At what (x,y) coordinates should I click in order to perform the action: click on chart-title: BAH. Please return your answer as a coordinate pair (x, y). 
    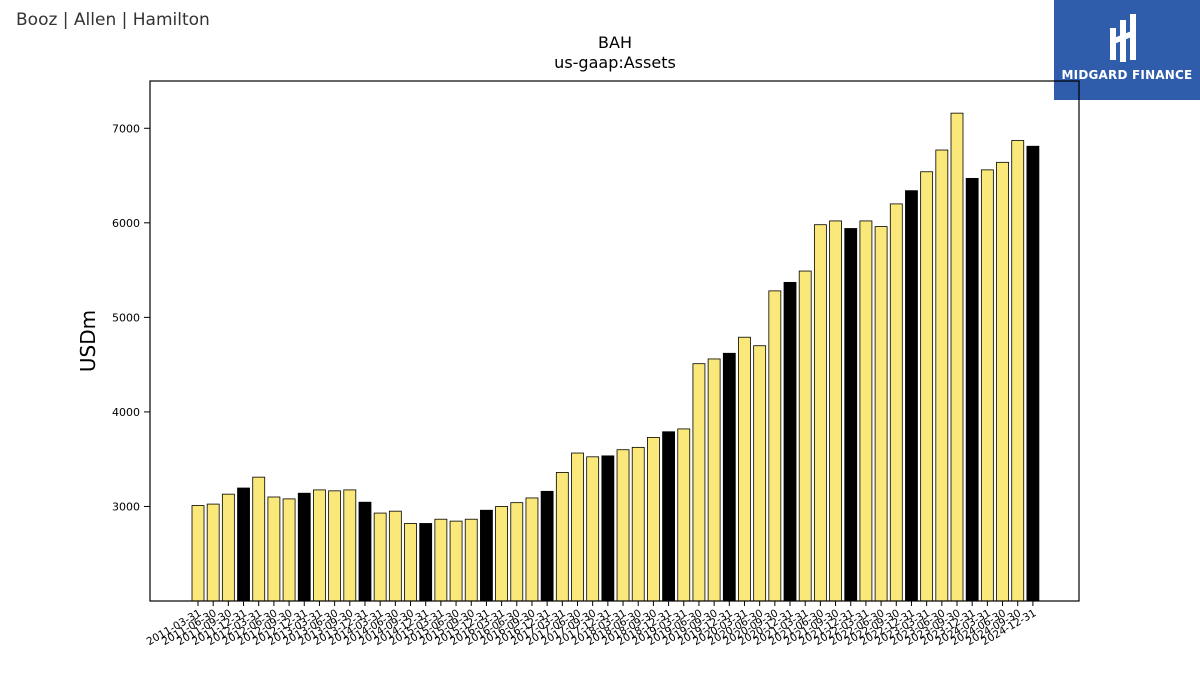
    Looking at the image, I should click on (615, 42).